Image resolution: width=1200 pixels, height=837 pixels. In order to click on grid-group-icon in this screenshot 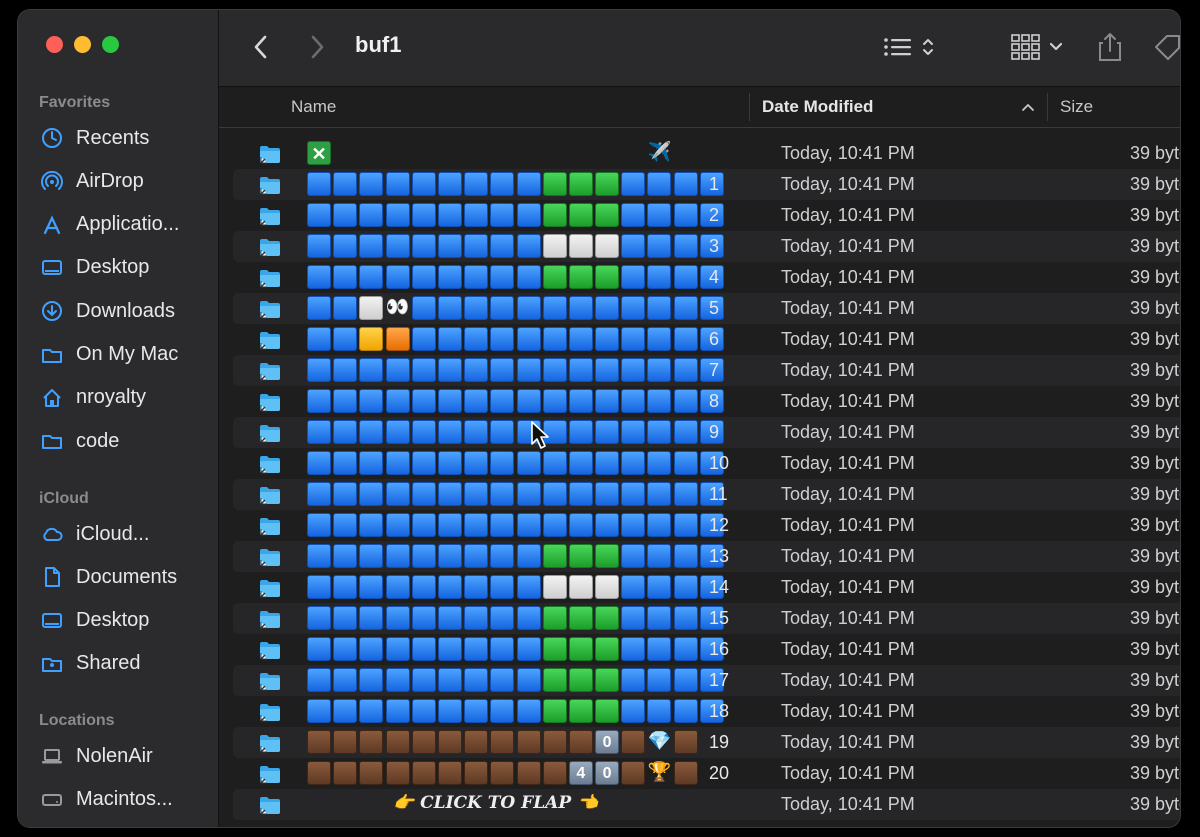, I will do `click(1025, 47)`.